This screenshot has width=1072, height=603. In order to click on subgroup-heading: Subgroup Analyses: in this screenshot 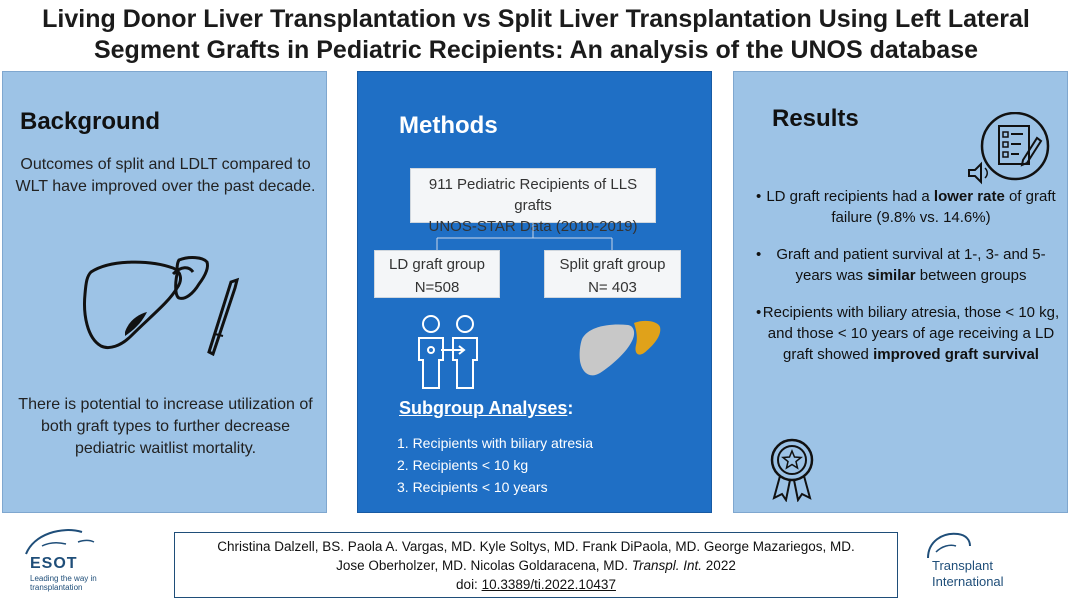, I will do `click(486, 408)`.